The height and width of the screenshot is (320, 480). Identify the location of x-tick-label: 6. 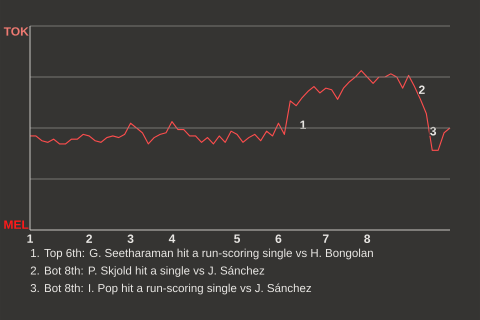
(279, 239).